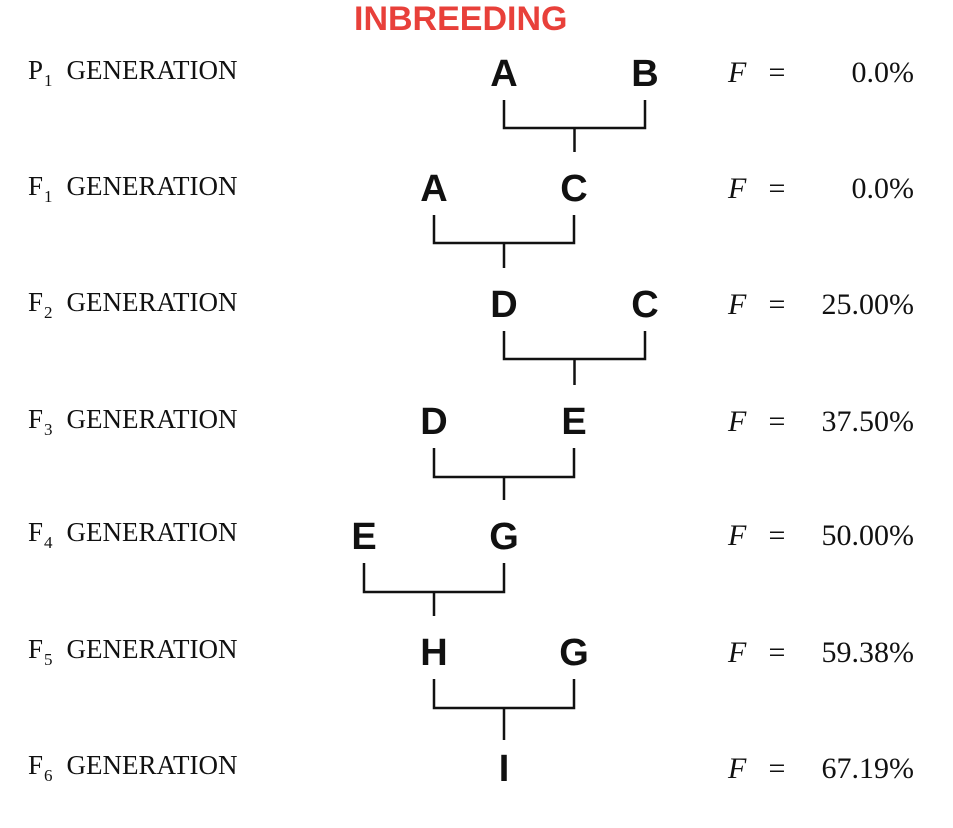 The width and height of the screenshot is (953, 828). What do you see at coordinates (434, 653) in the screenshot?
I see `node-f5-left: H` at bounding box center [434, 653].